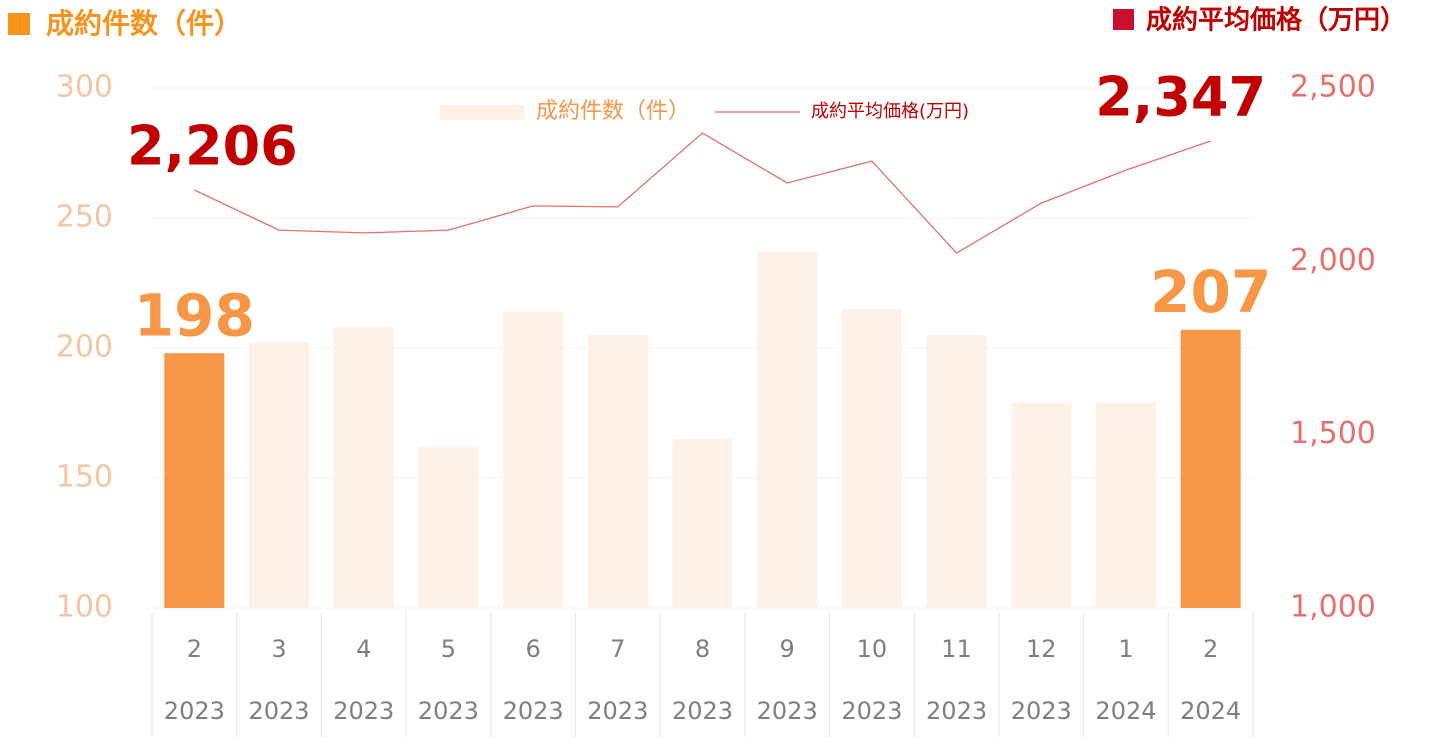 The width and height of the screenshot is (1439, 737). I want to click on y-tick-label: 300, so click(84, 87).